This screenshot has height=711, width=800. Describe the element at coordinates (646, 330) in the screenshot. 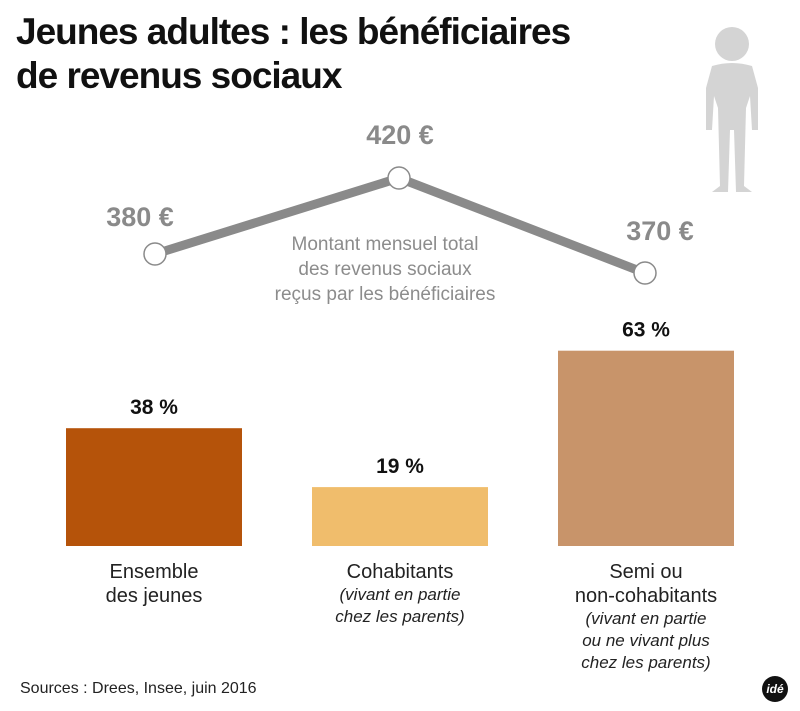

I see `bar-value-label: 63 %` at that location.